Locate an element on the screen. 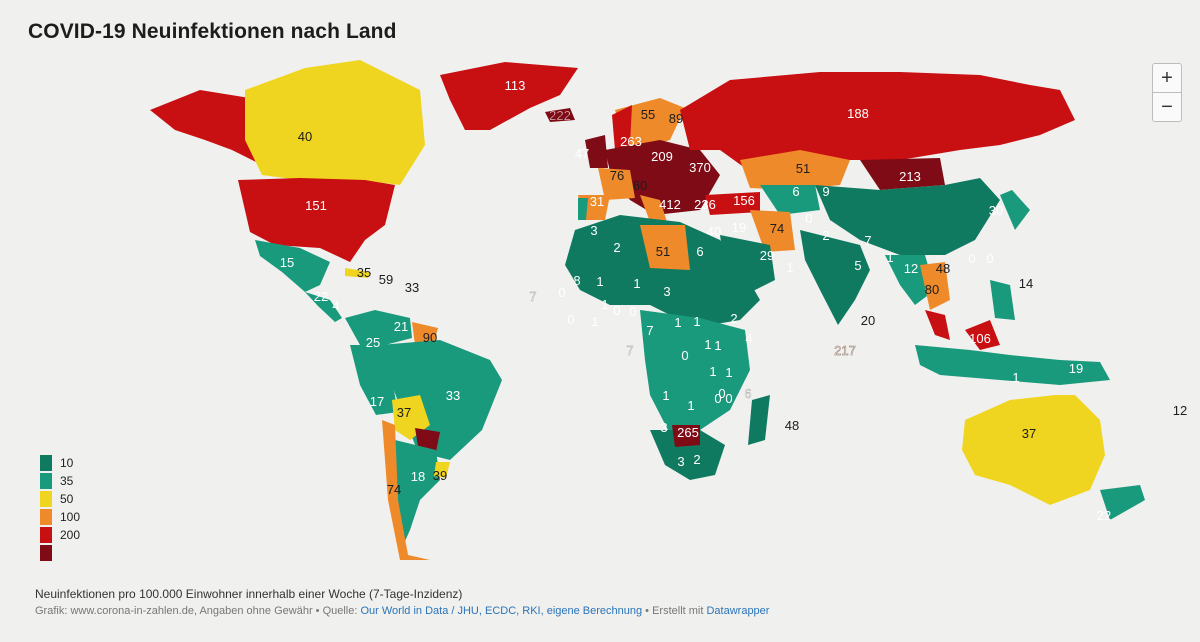 The width and height of the screenshot is (1200, 642). map-value-label: 370 is located at coordinates (700, 167).